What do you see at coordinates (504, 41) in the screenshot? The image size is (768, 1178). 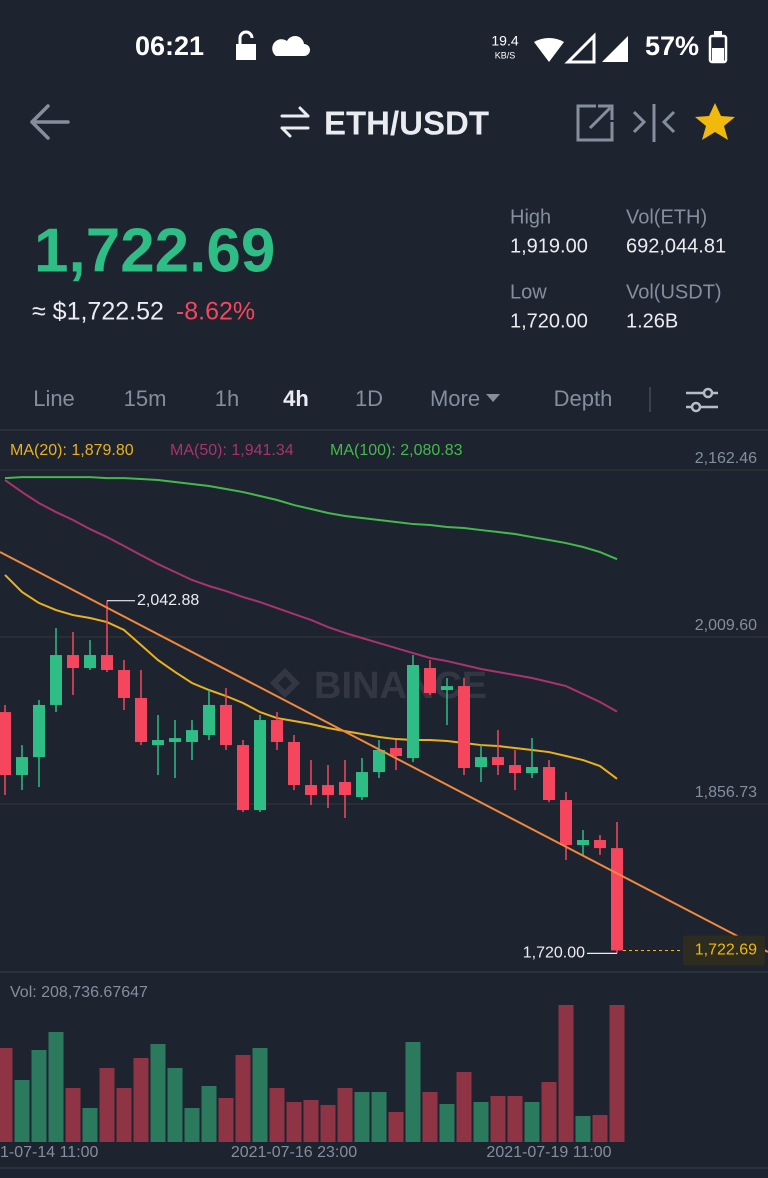 I see `net-speed: 19.4` at bounding box center [504, 41].